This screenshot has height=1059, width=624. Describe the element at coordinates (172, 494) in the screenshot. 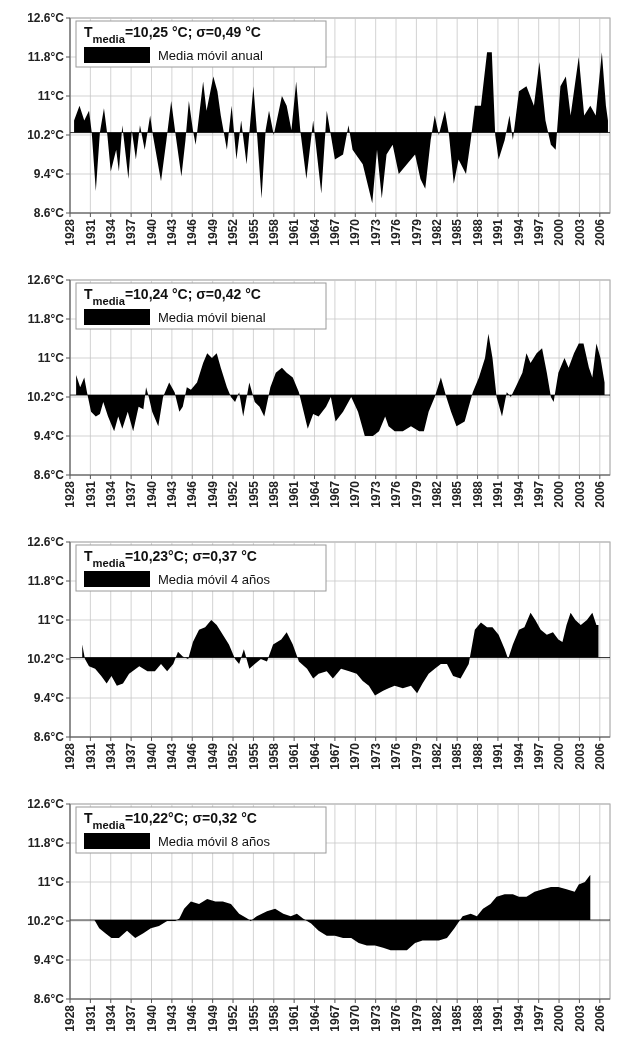

I see `x-tick-label: 1943` at that location.